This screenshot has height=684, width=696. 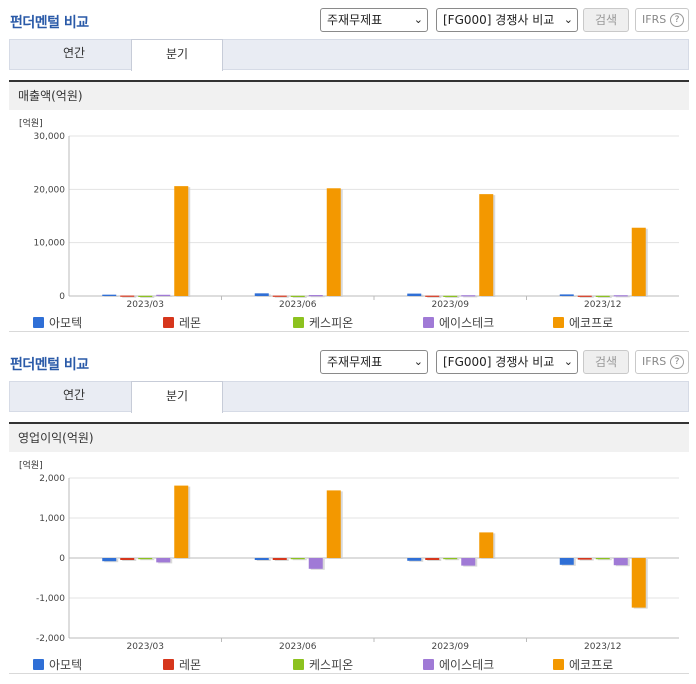 I want to click on chart-legend: 아모텍 레몬 케스피온 에이스테크 에코프로, so click(x=349, y=664).